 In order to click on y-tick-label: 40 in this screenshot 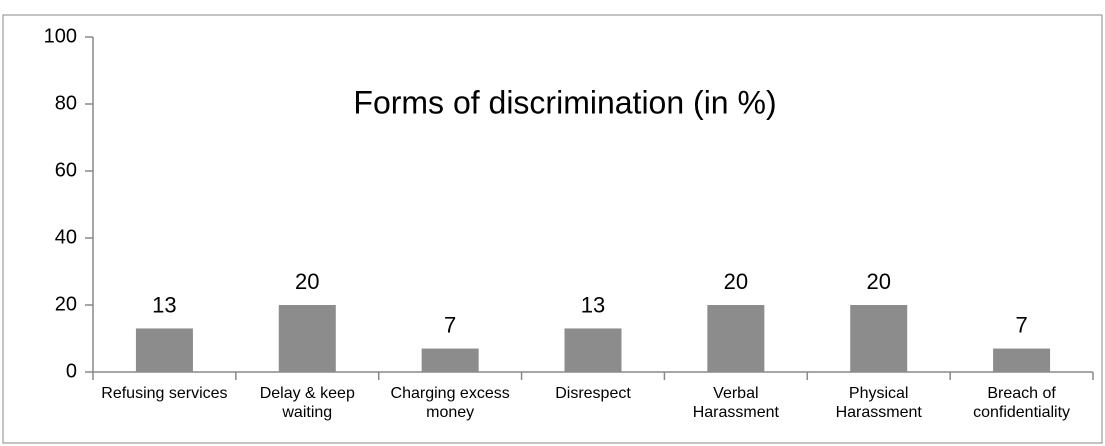, I will do `click(66, 237)`.